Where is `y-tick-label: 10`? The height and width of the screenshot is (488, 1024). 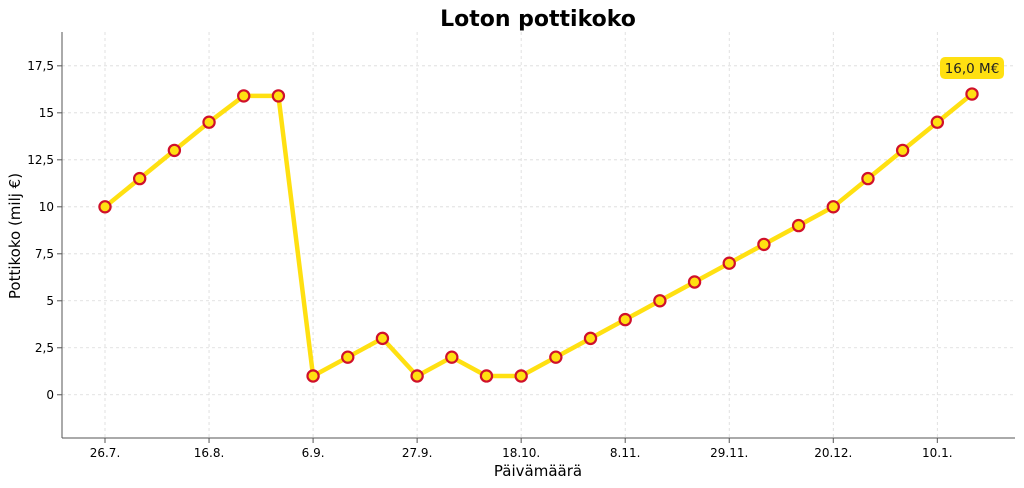
y-tick-label: 10 is located at coordinates (46, 207).